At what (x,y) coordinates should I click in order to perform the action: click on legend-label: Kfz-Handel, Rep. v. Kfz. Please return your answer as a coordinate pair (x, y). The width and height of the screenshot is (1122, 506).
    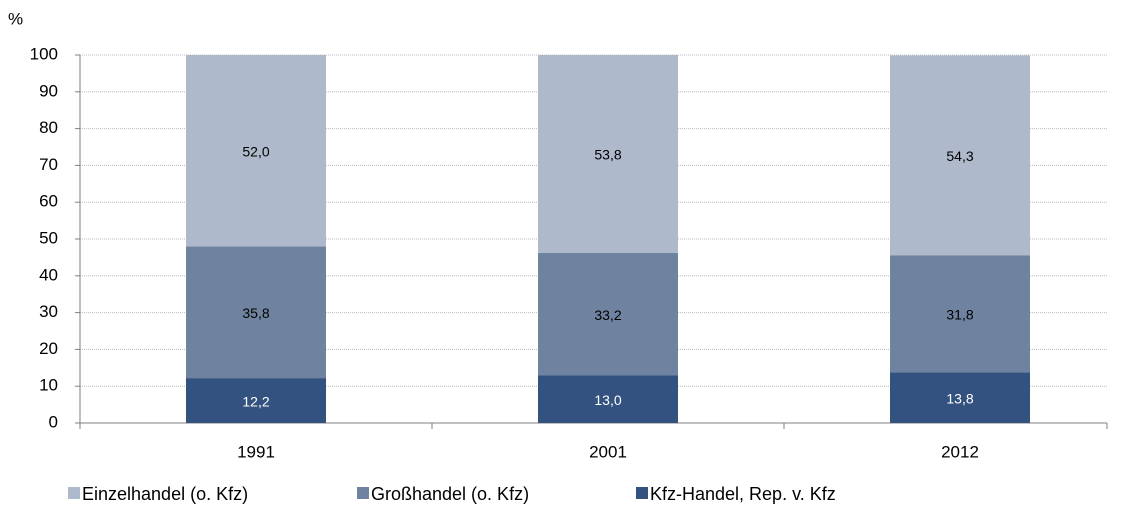
    Looking at the image, I should click on (743, 494).